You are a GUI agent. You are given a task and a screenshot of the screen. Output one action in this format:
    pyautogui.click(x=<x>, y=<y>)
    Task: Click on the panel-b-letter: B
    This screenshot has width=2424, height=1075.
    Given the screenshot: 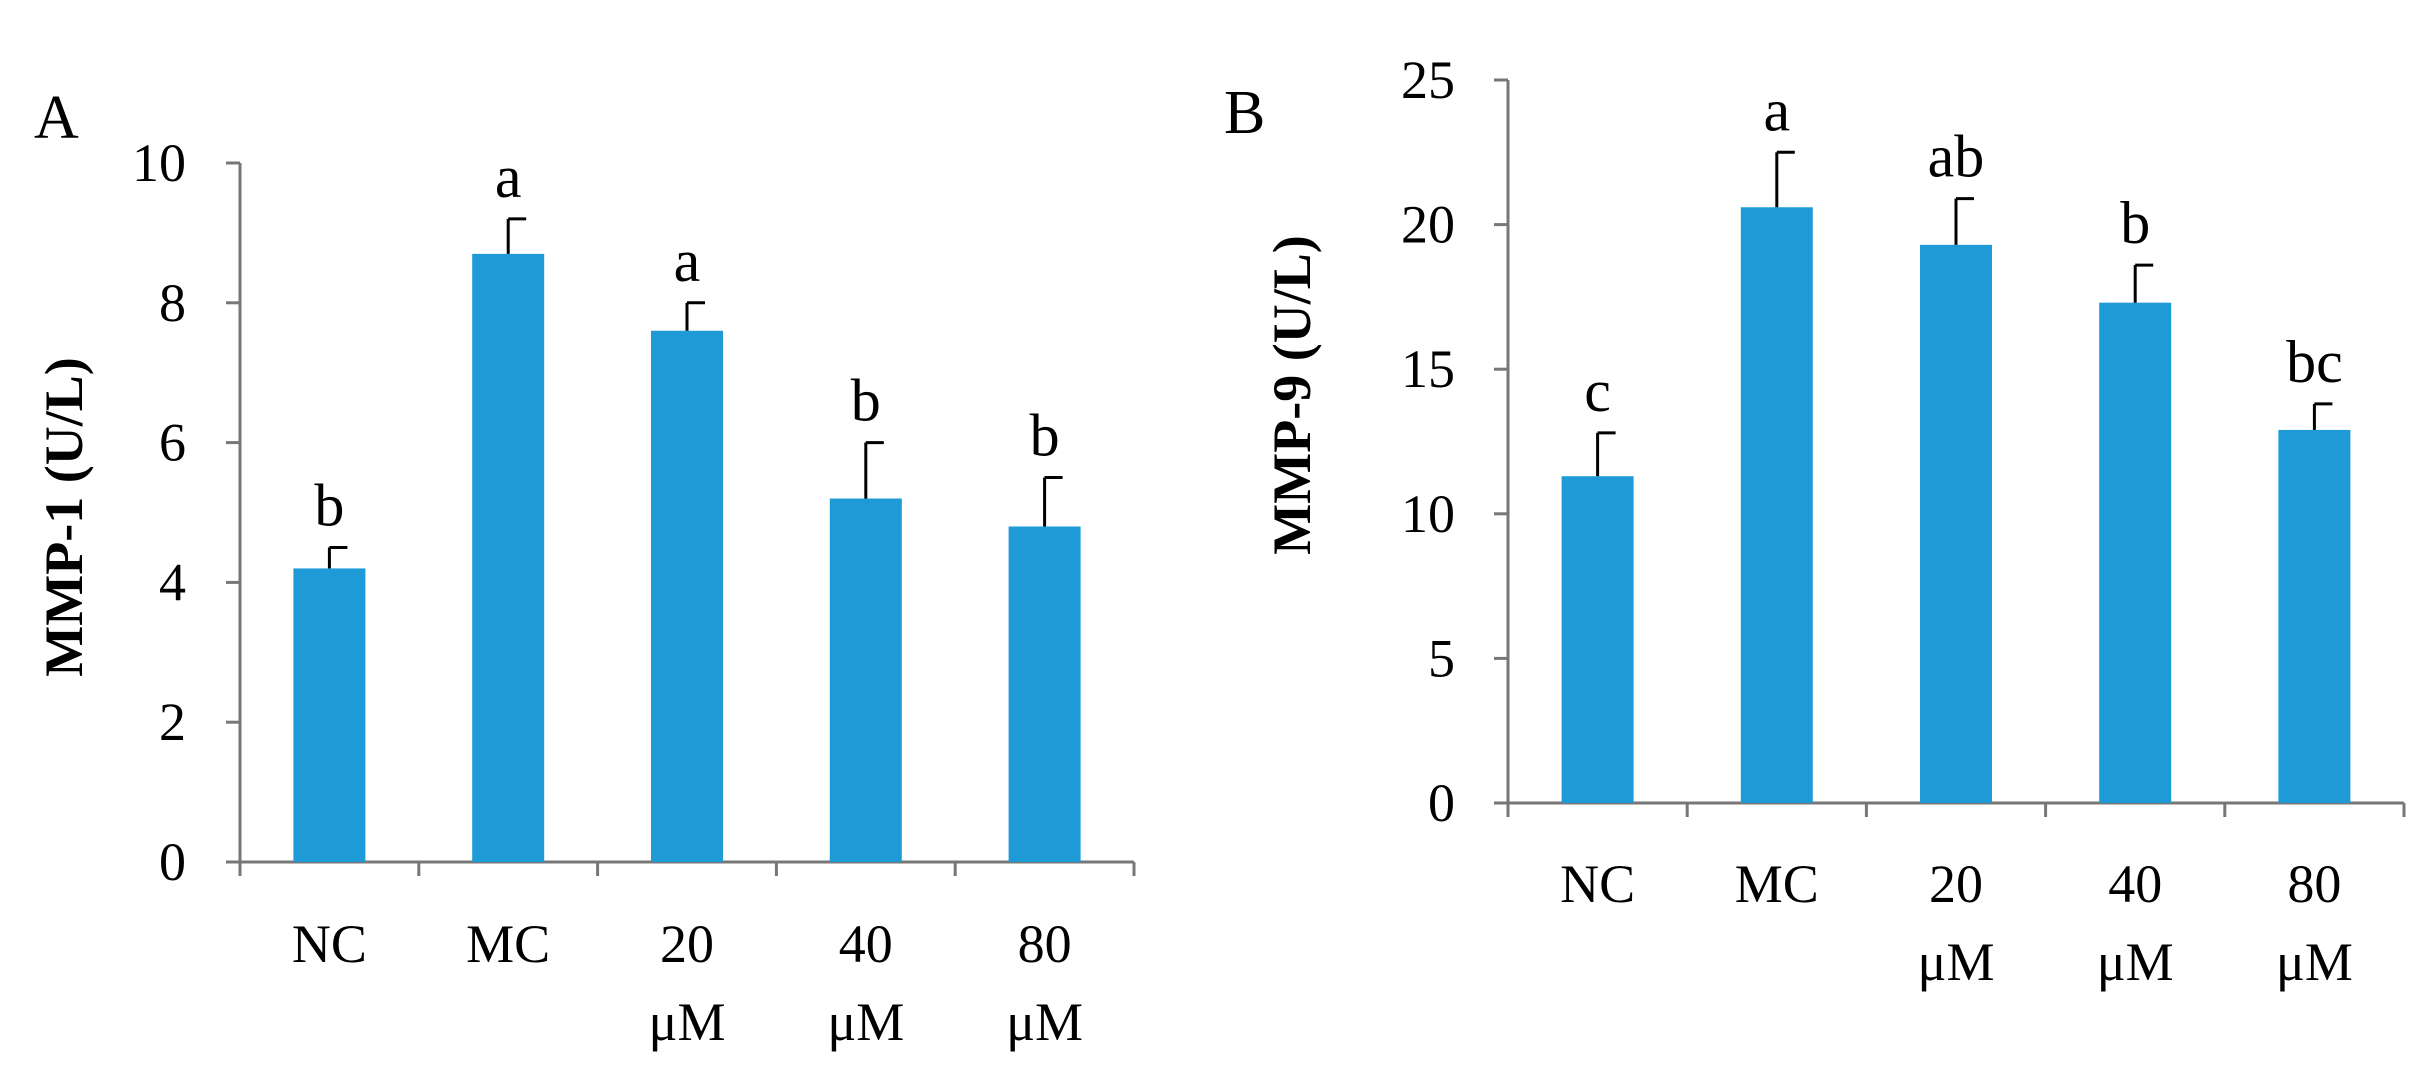 What is the action you would take?
    pyautogui.click(x=1244, y=113)
    